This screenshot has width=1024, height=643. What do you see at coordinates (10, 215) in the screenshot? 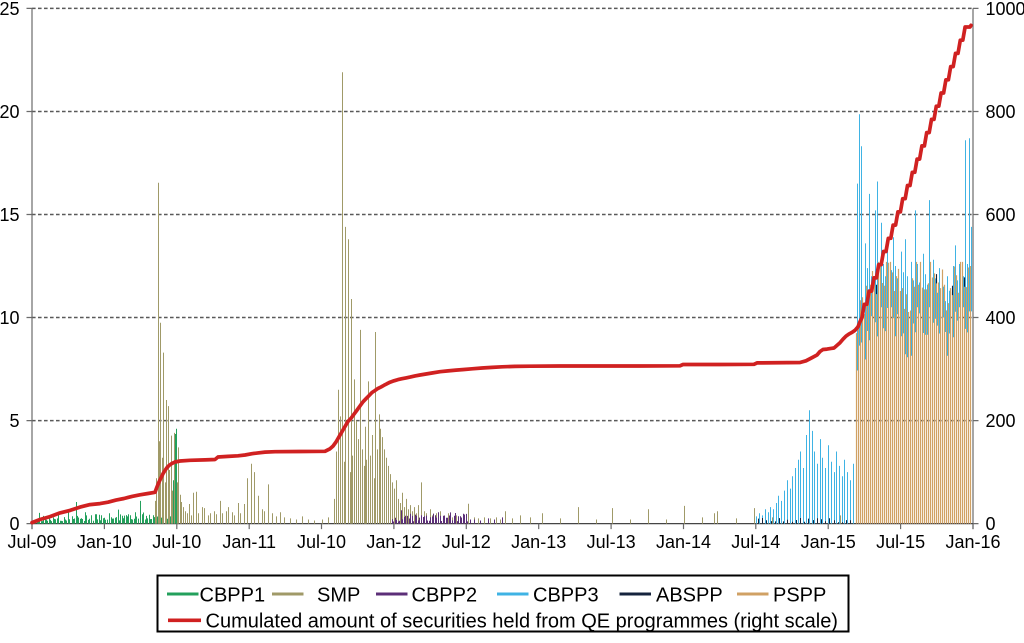
I see `svg-text: 15` at bounding box center [10, 215].